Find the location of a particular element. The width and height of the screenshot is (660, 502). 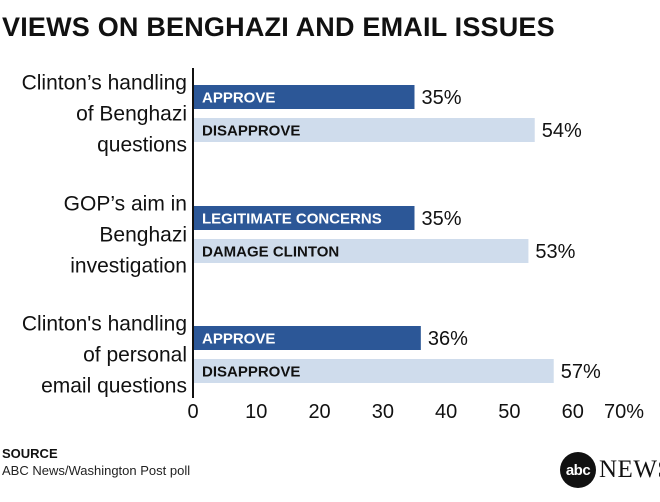

data-label: 57% is located at coordinates (581, 372).